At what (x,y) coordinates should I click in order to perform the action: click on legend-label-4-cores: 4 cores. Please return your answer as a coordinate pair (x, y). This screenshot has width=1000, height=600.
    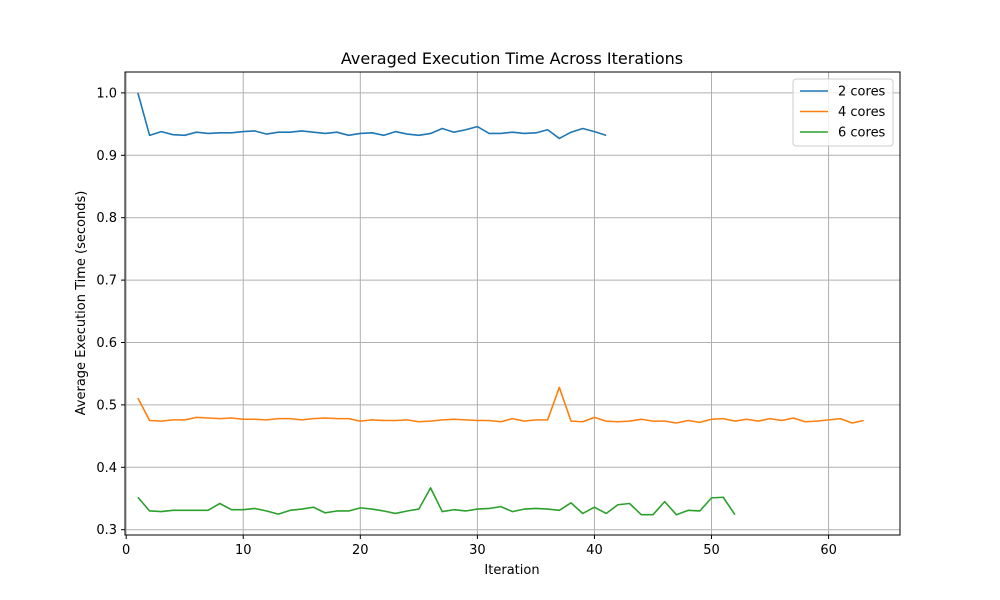
    Looking at the image, I should click on (862, 112).